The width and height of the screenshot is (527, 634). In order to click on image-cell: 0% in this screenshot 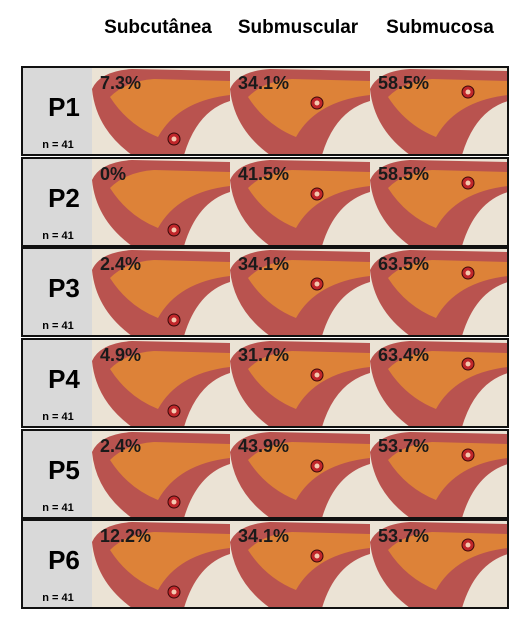, I will do `click(161, 202)`.